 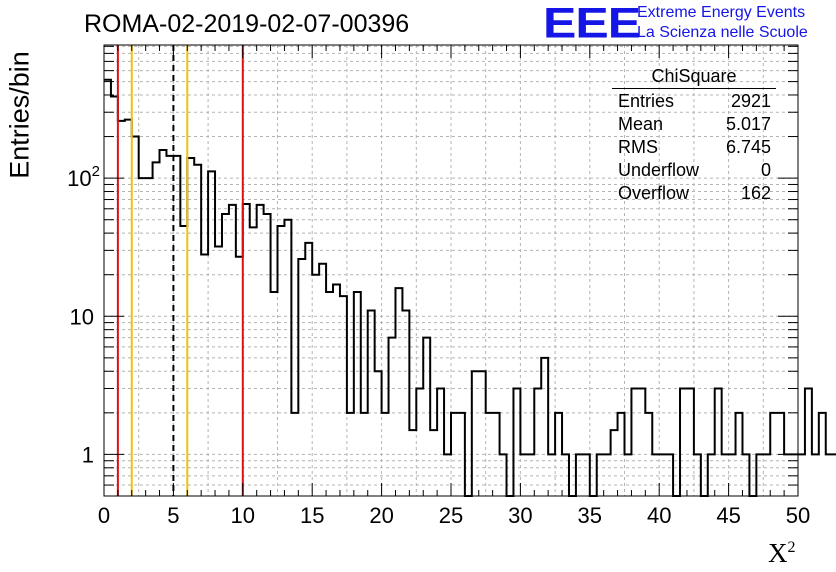 I want to click on x-tick-label: 25, so click(x=451, y=515).